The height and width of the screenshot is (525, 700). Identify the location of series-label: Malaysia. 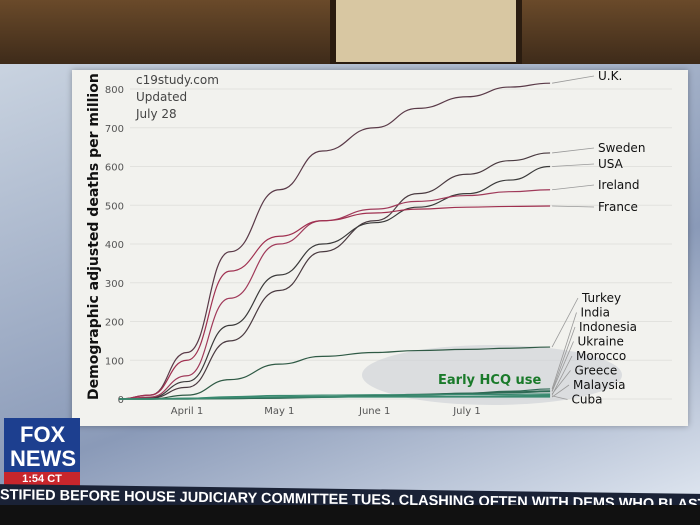
(599, 385).